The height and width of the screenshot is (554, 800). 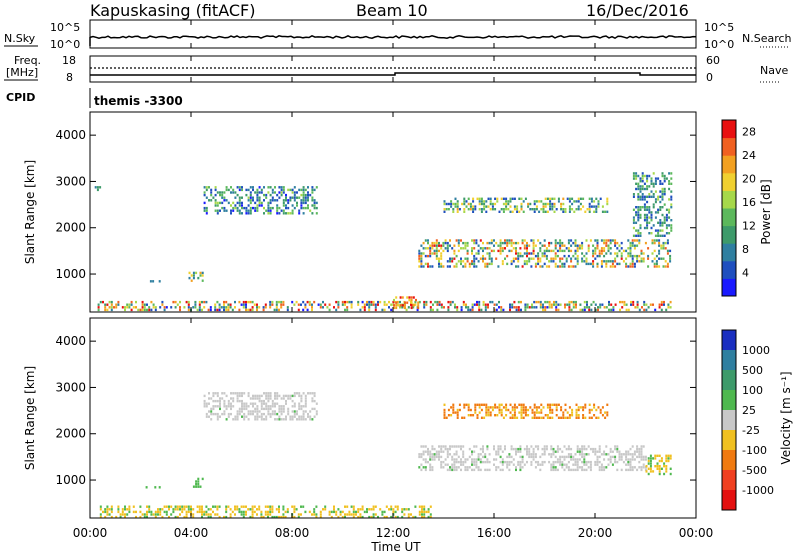 I want to click on velocity-y-label: Slant Range [km], so click(x=30, y=418).